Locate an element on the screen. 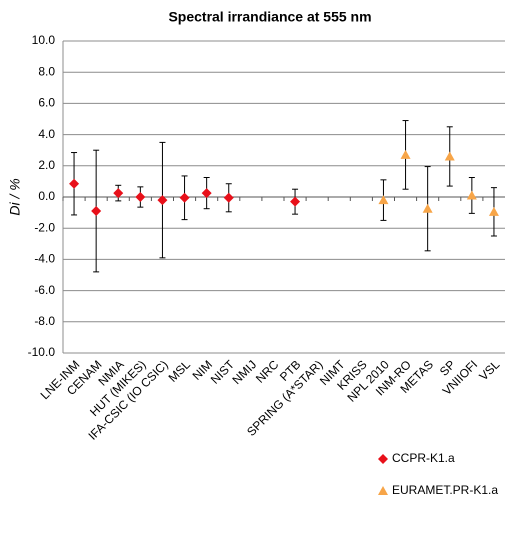 The width and height of the screenshot is (525, 538). x-tick-label: NRC is located at coordinates (267, 371).